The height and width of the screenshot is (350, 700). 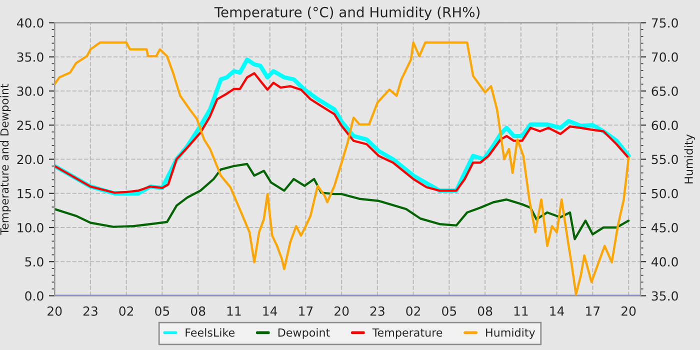 I want to click on legend-label: Dewpoint, so click(x=304, y=333).